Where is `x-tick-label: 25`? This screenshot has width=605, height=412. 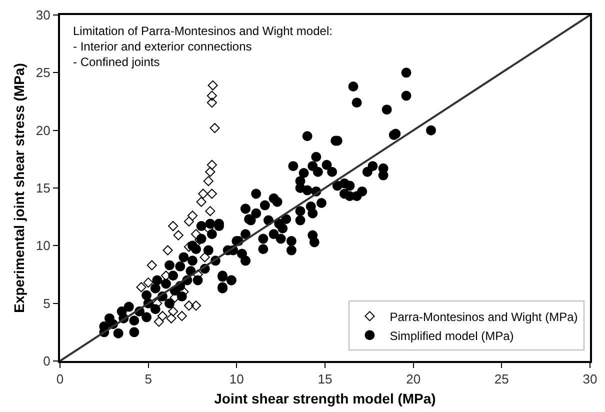 x-tick-label: 25 is located at coordinates (501, 379).